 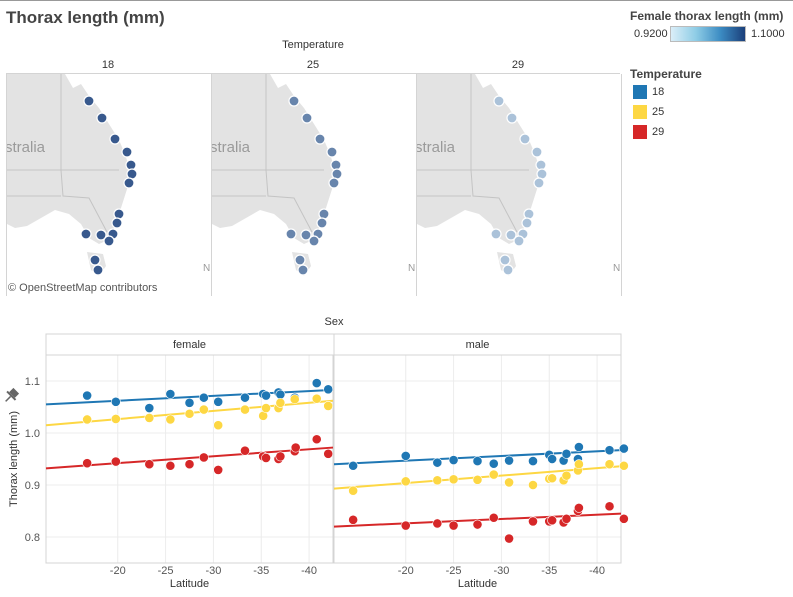 I want to click on y-axis-label: Thorax length (mm), so click(x=14, y=459).